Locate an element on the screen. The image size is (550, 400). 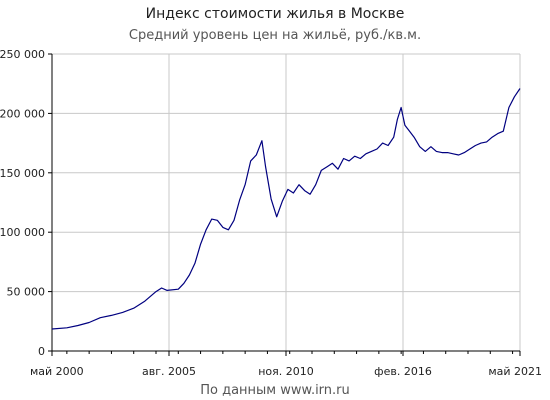
x-tick-label: фев. 2016 is located at coordinates (403, 371).